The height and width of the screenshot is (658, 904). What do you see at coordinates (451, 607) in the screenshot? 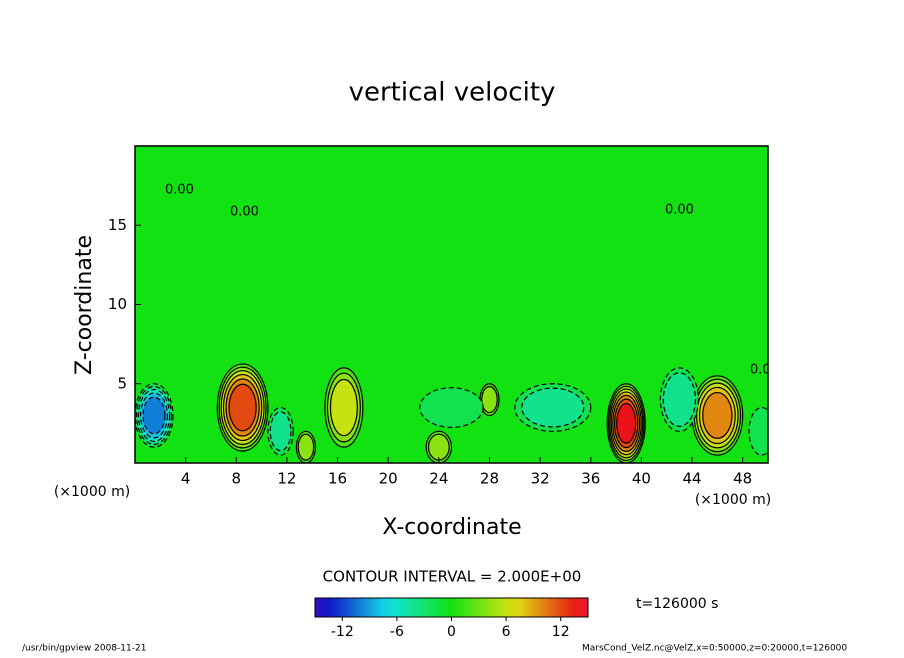
I see `colorbar` at bounding box center [451, 607].